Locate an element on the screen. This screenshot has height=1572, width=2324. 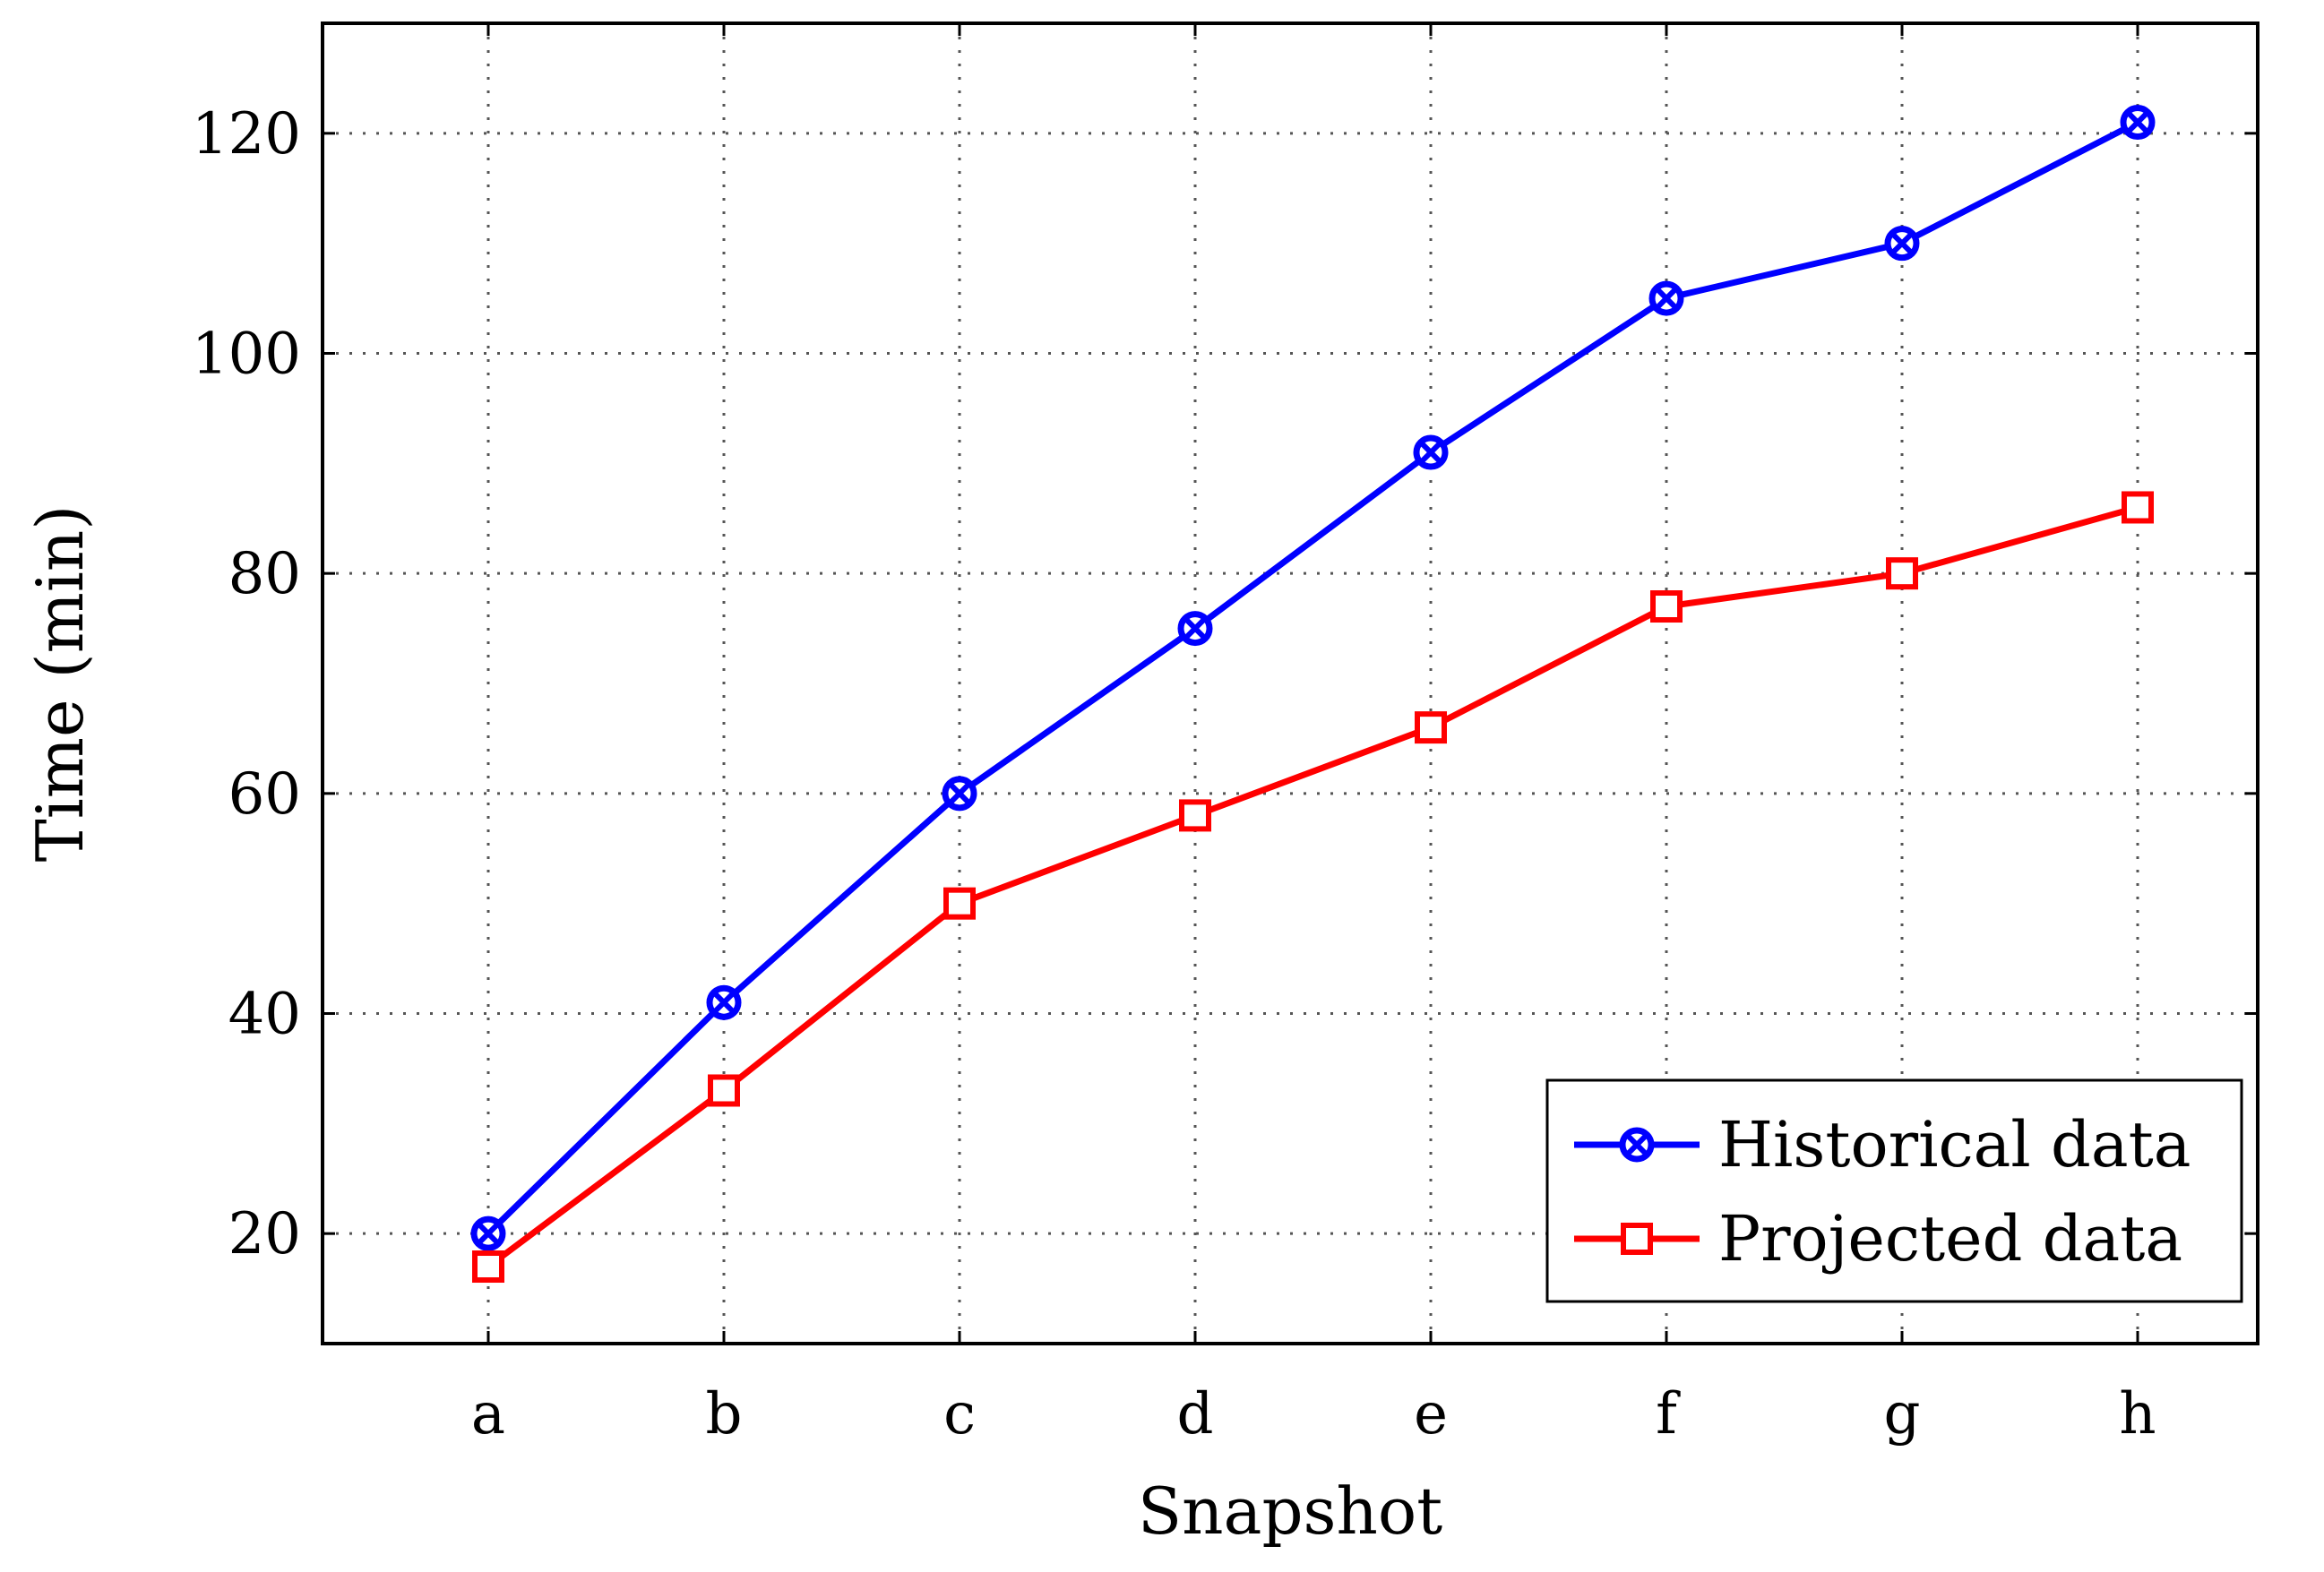
x-tick-label: c is located at coordinates (959, 1414).